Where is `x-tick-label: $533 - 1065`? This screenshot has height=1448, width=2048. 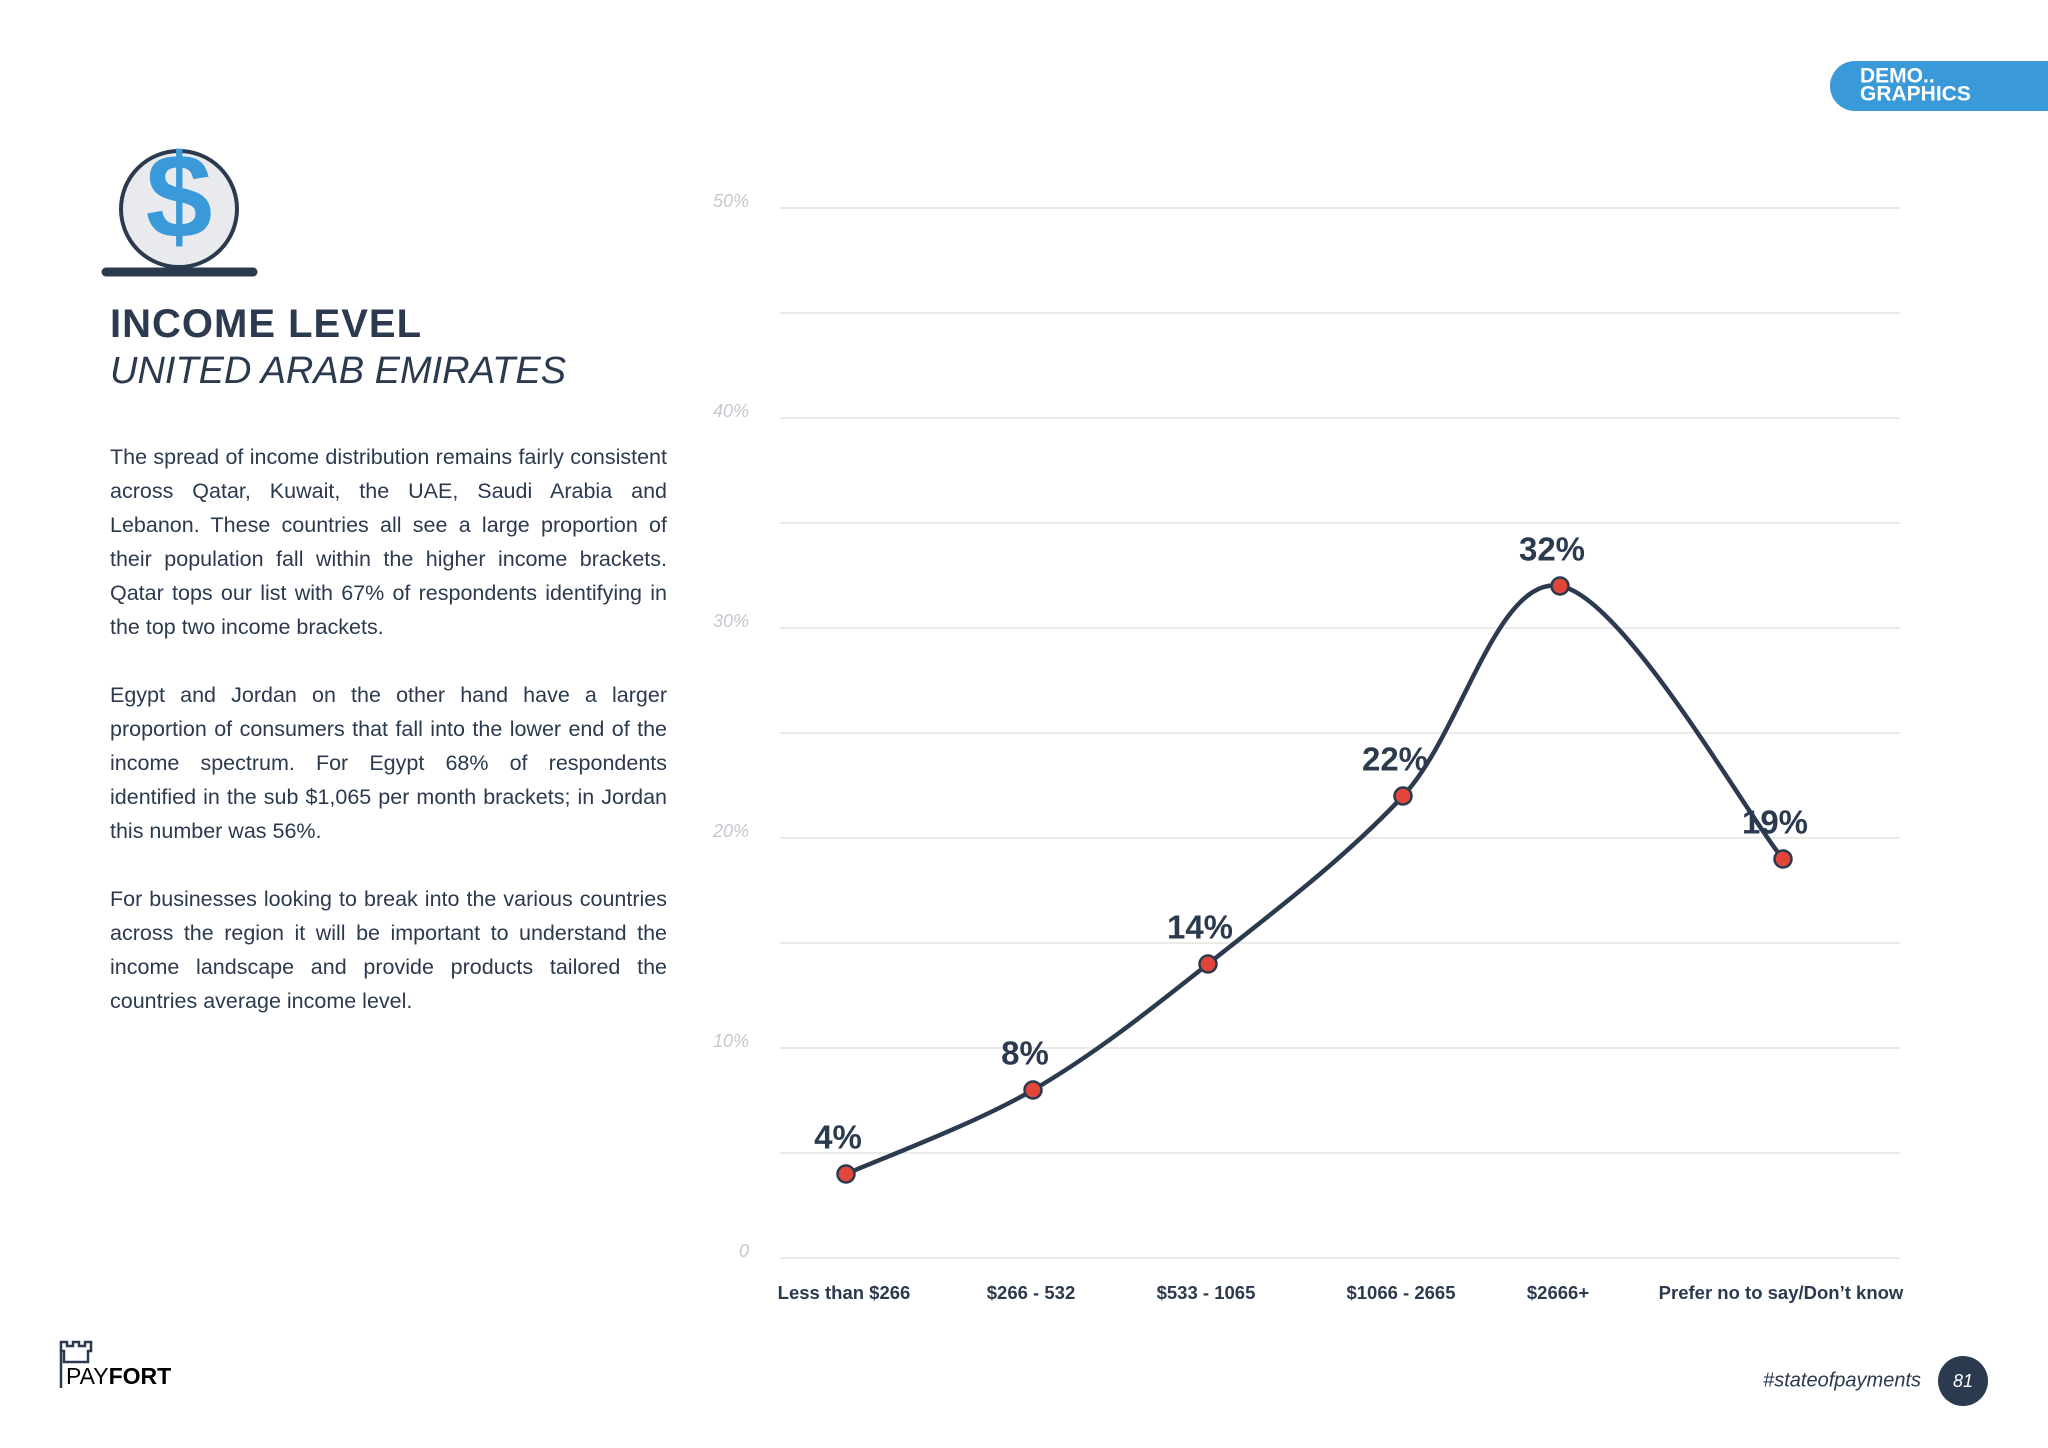
x-tick-label: $533 - 1065 is located at coordinates (1206, 1292).